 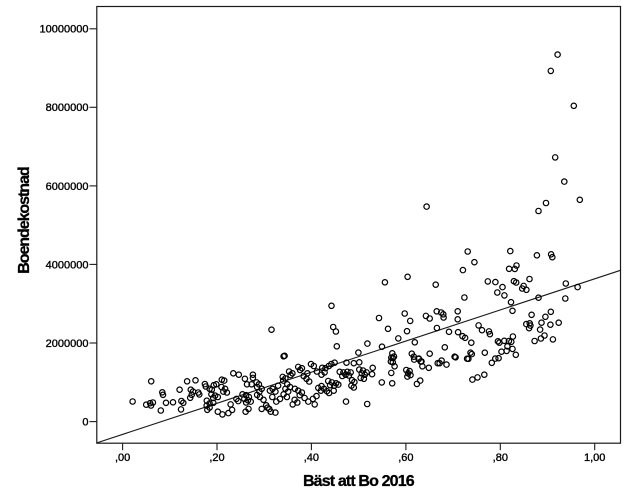 What do you see at coordinates (311, 458) in the screenshot?
I see `svg-text: ,40` at bounding box center [311, 458].